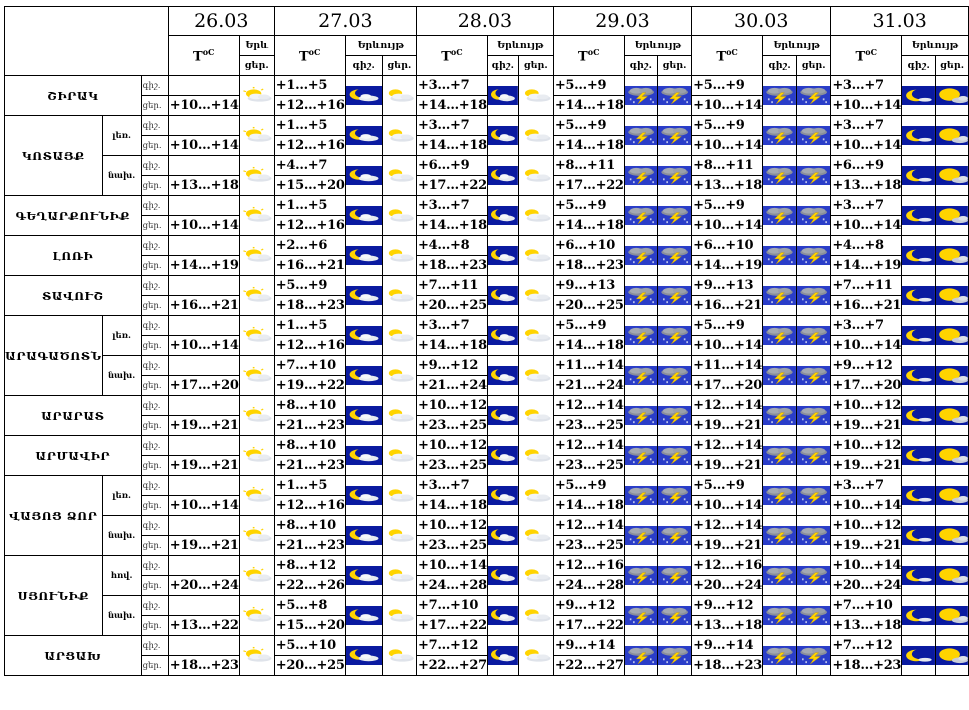 Image resolution: width=969 pixels, height=710 pixels. What do you see at coordinates (588, 425) in the screenshot?
I see `day-temp: +23…+25` at bounding box center [588, 425].